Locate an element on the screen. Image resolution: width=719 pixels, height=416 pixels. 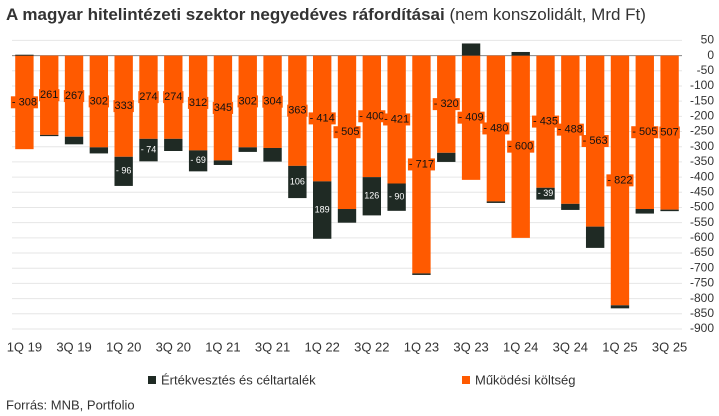
y-tick-label: -400 is located at coordinates (702, 176).